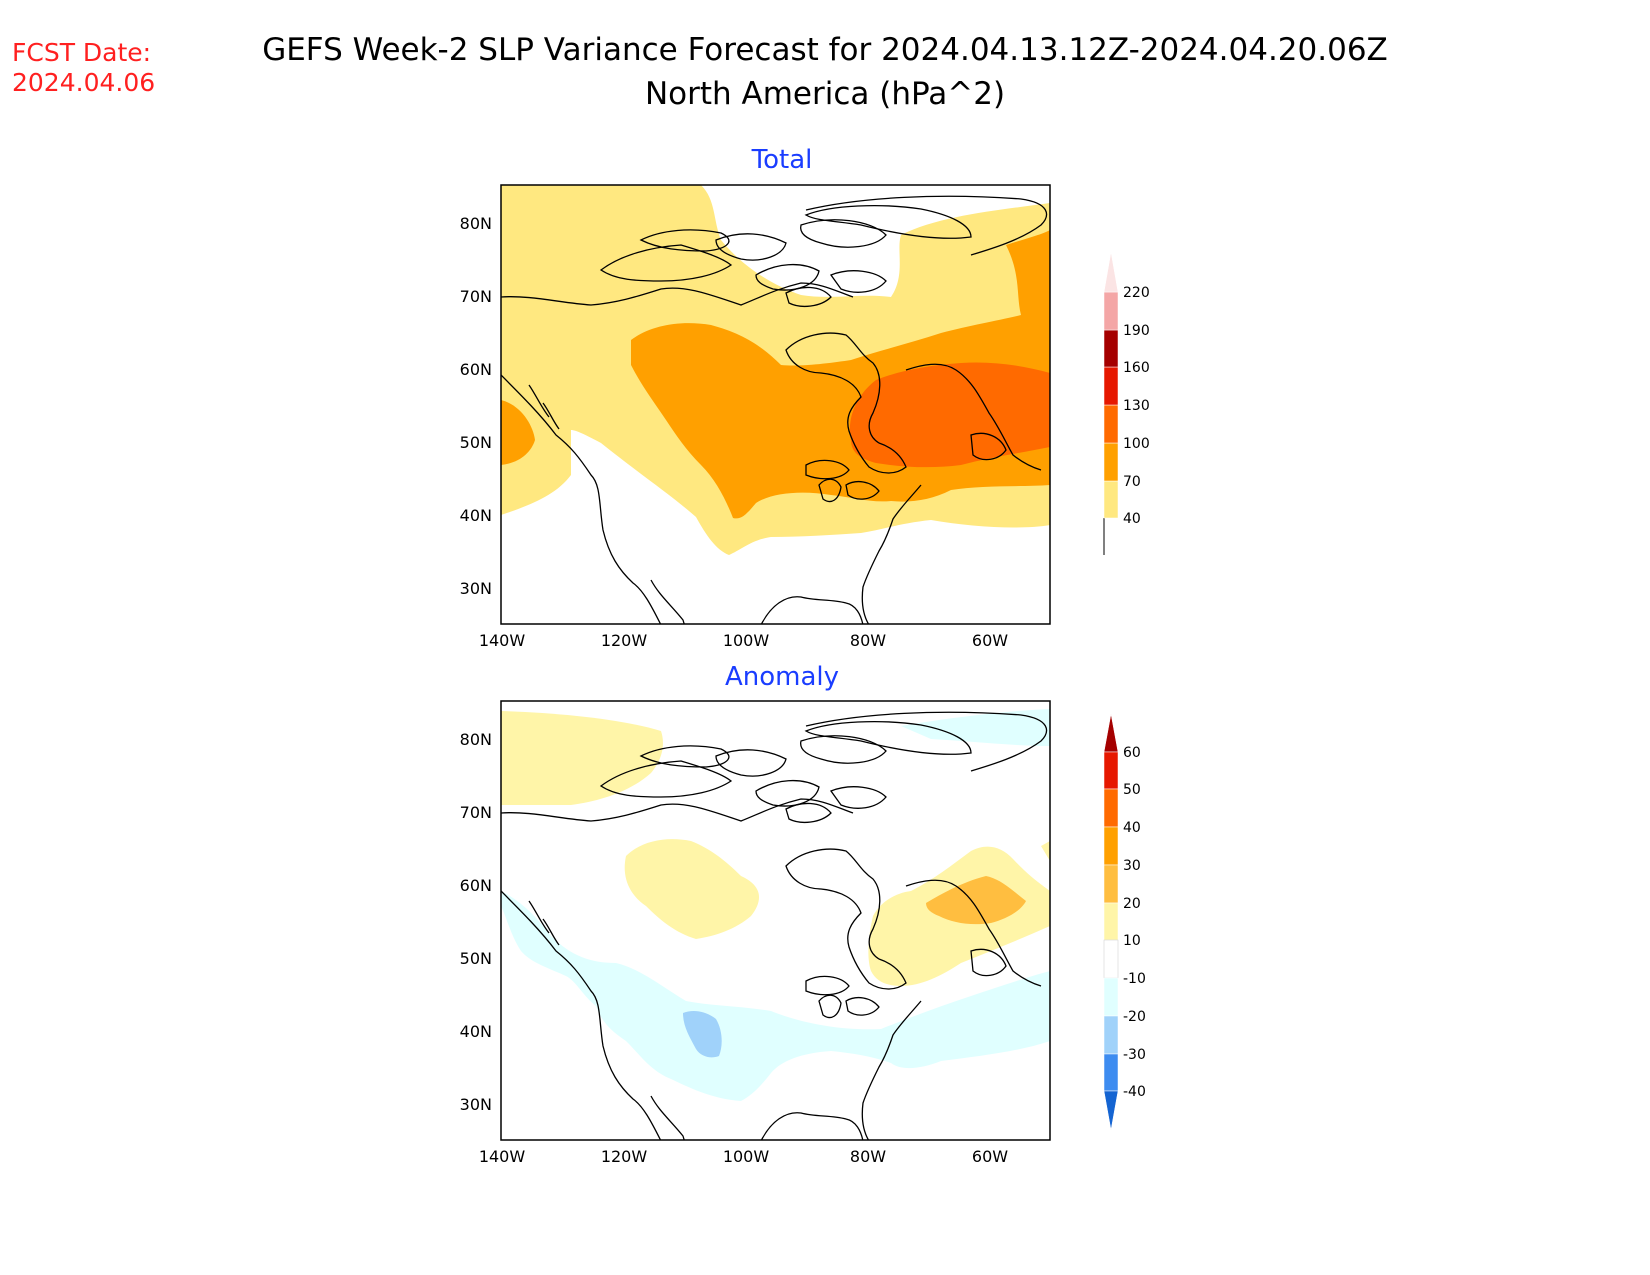  I want to click on colorbar-anomaly-label: -30, so click(1134, 1055).